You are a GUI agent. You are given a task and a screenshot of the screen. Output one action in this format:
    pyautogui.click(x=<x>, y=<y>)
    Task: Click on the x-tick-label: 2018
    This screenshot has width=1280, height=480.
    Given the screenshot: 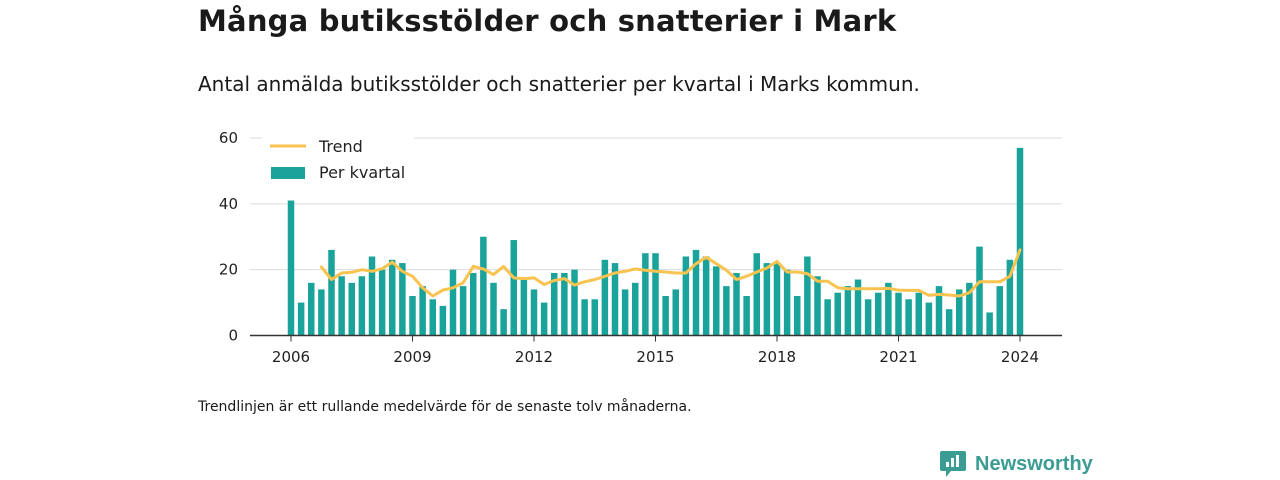 What is the action you would take?
    pyautogui.click(x=777, y=357)
    